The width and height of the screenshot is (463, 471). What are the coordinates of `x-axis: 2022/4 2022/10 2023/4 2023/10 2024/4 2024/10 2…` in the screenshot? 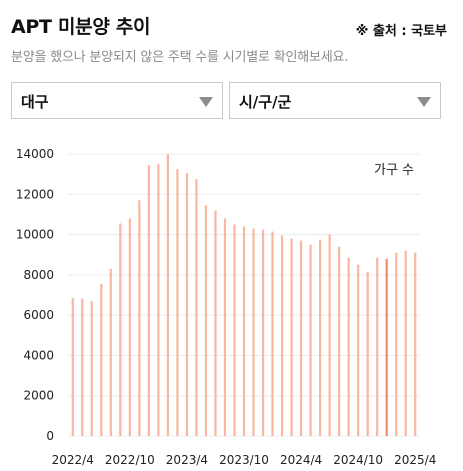 It's located at (244, 460).